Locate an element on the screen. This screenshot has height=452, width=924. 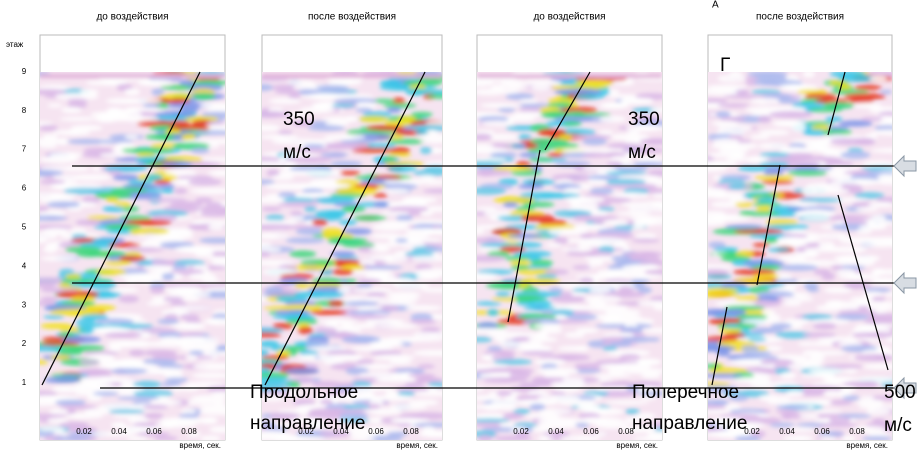
x-tick-label: 0.04 is located at coordinates (556, 431).